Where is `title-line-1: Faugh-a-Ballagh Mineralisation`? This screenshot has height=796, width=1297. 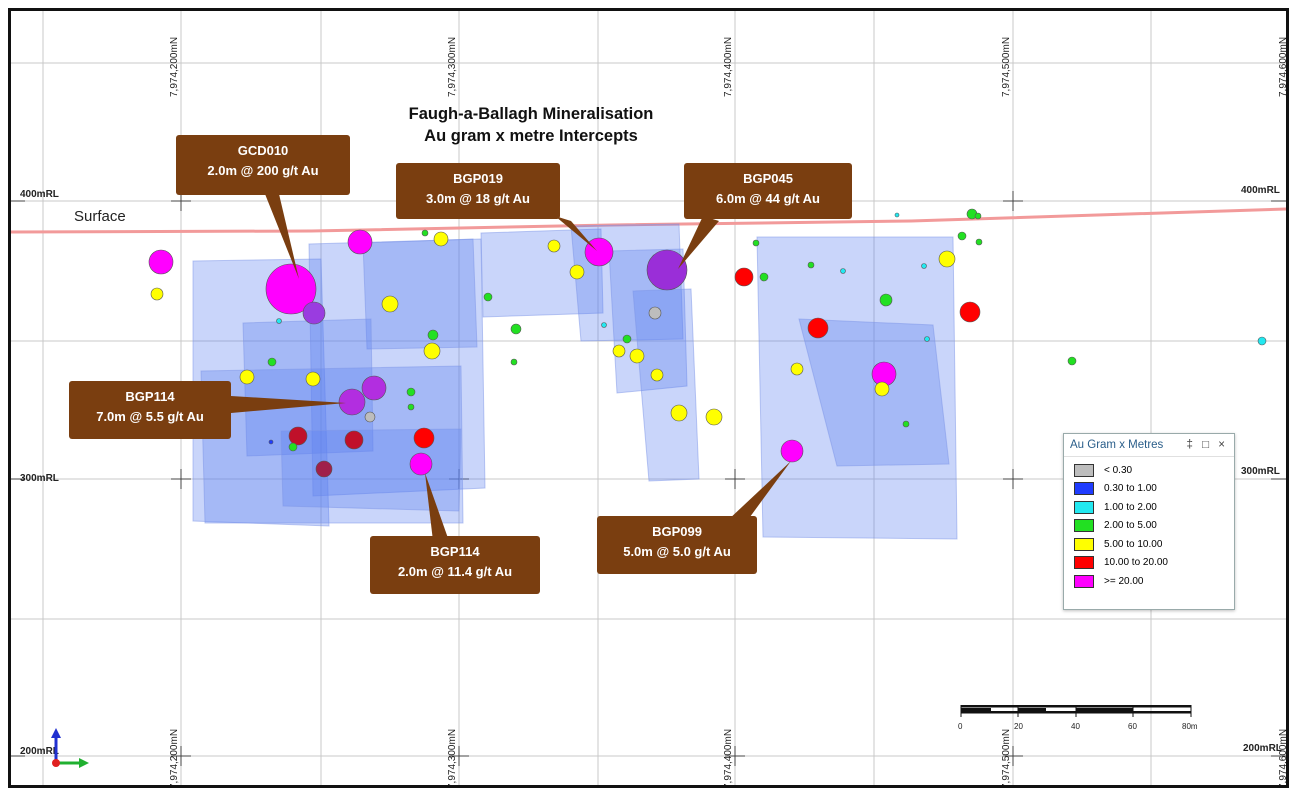
title-line-1: Faugh-a-Ballagh Mineralisation is located at coordinates (531, 114).